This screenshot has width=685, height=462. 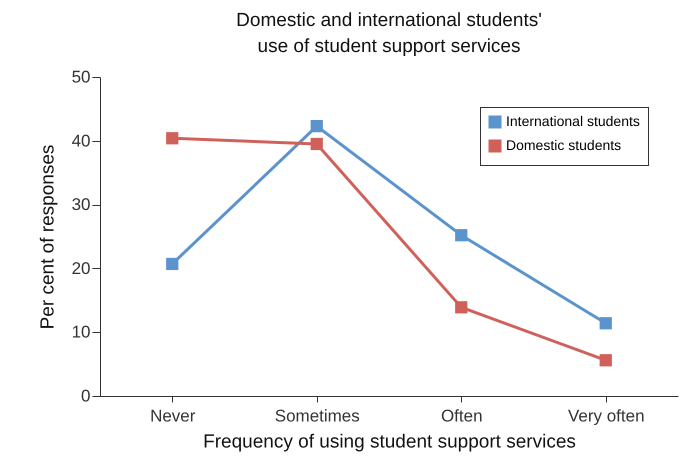 I want to click on x-axis-title: Frequency of using student support services, so click(x=389, y=442).